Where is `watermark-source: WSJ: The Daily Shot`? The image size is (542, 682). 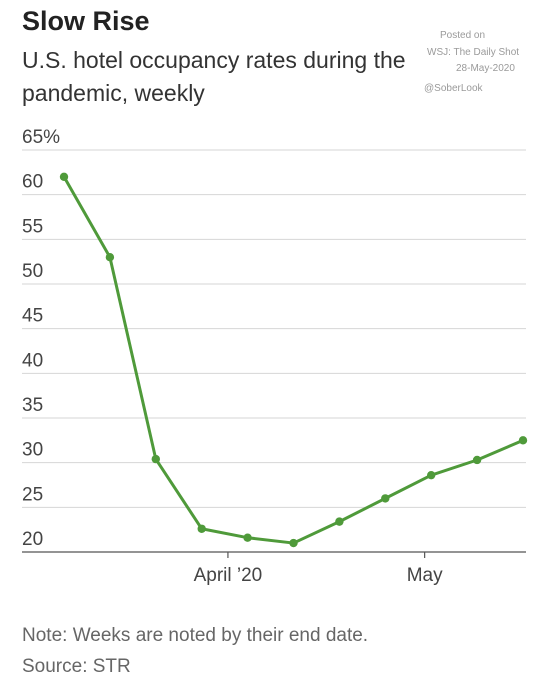 watermark-source: WSJ: The Daily Shot is located at coordinates (473, 52).